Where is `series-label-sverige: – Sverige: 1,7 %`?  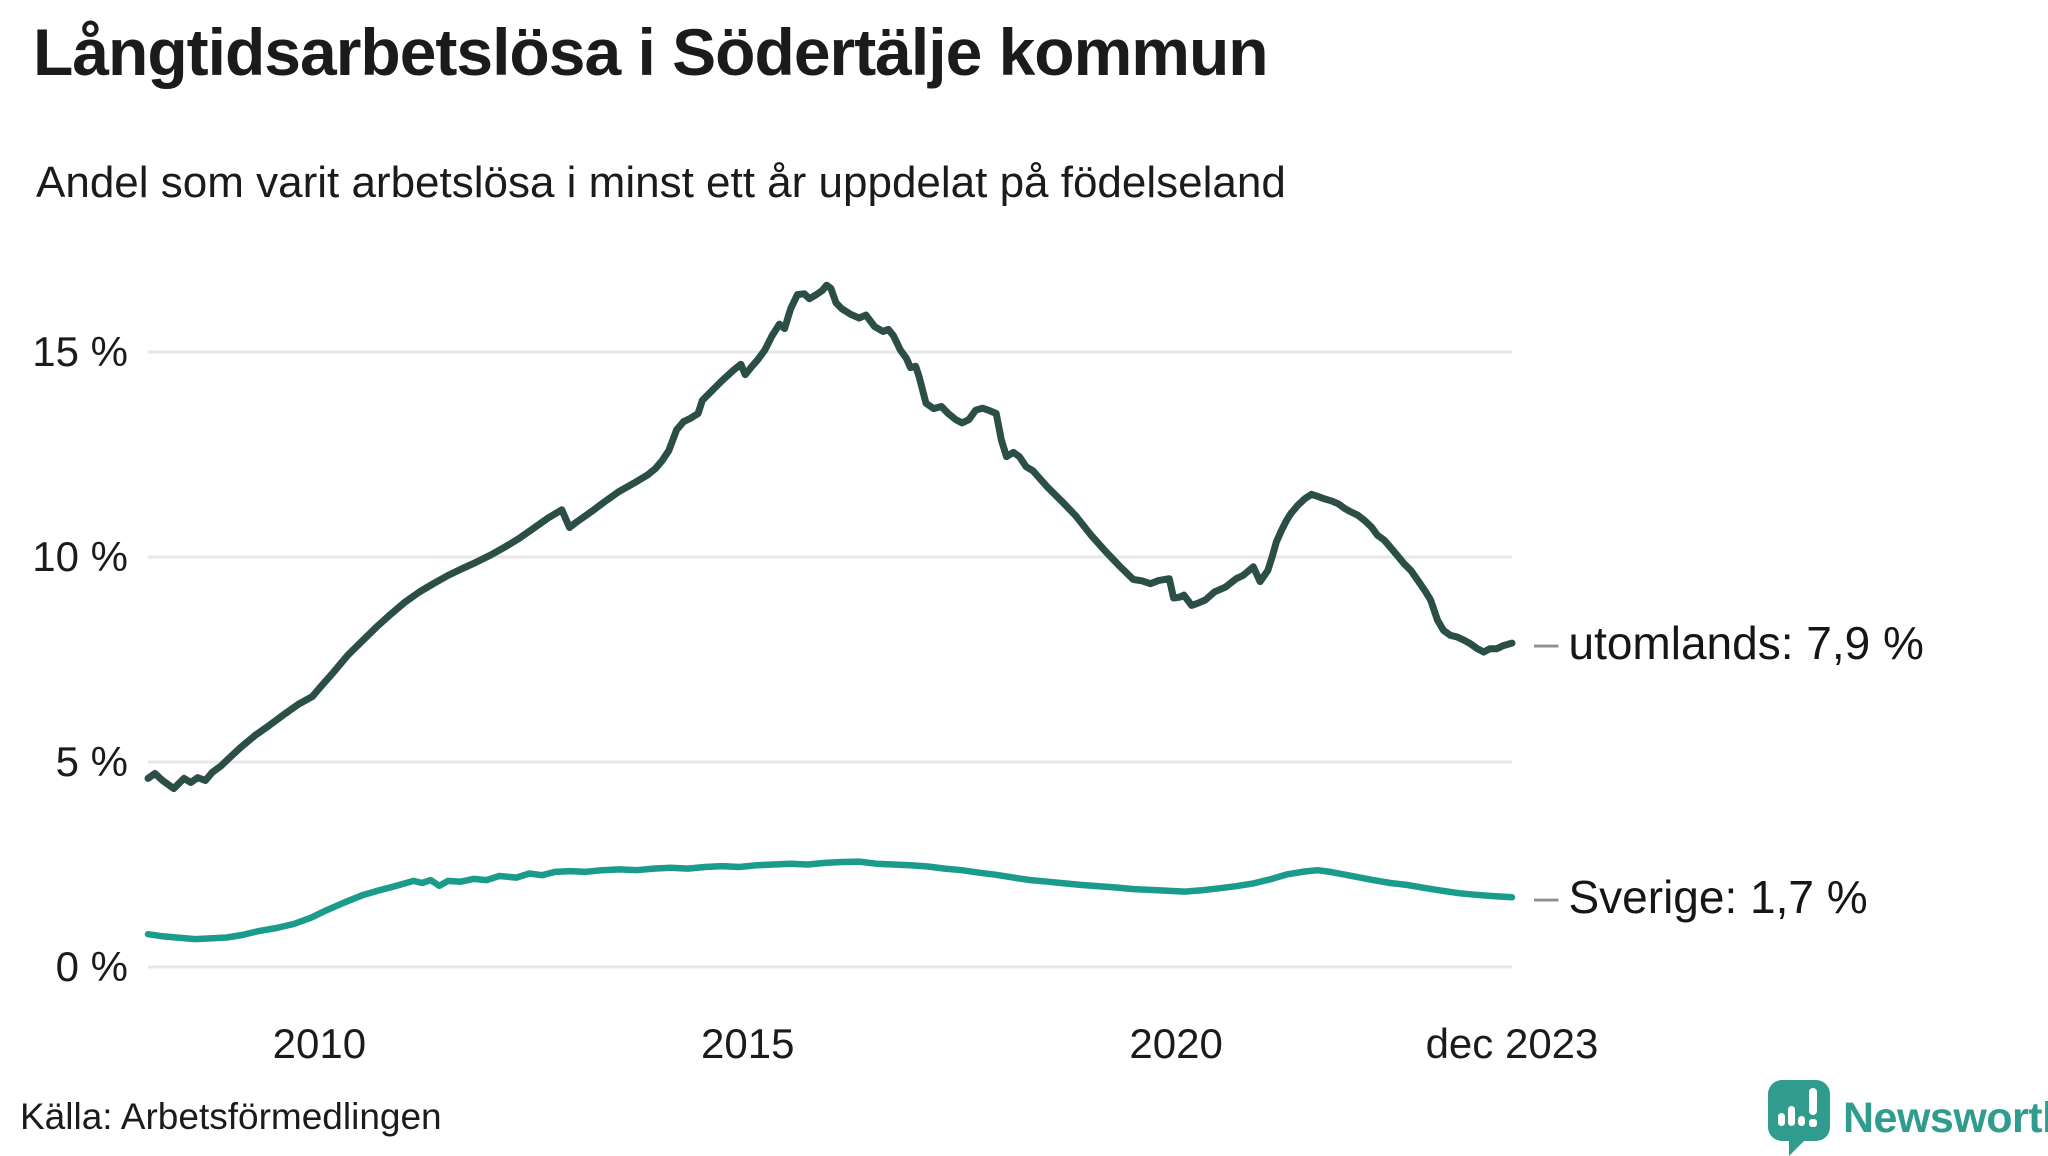
series-label-sverige: – Sverige: 1,7 % is located at coordinates (1701, 897).